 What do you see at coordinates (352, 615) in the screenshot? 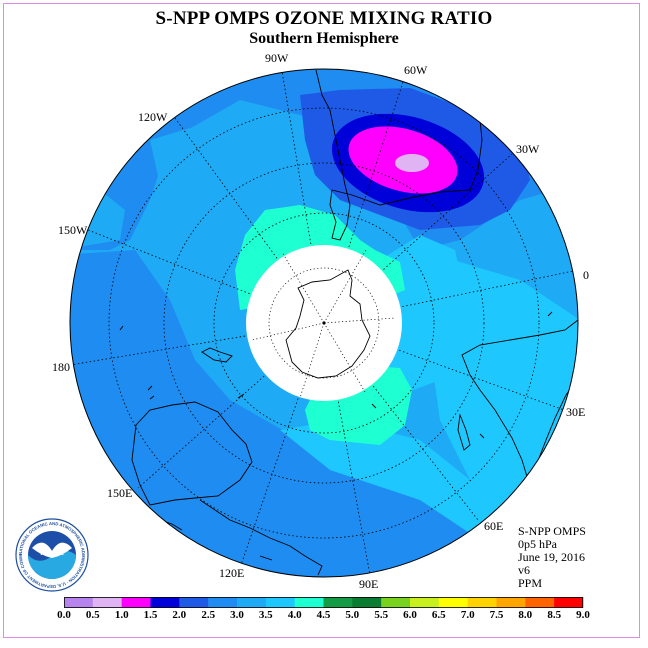
I see `colorbar-tick-label: 5.0` at bounding box center [352, 615].